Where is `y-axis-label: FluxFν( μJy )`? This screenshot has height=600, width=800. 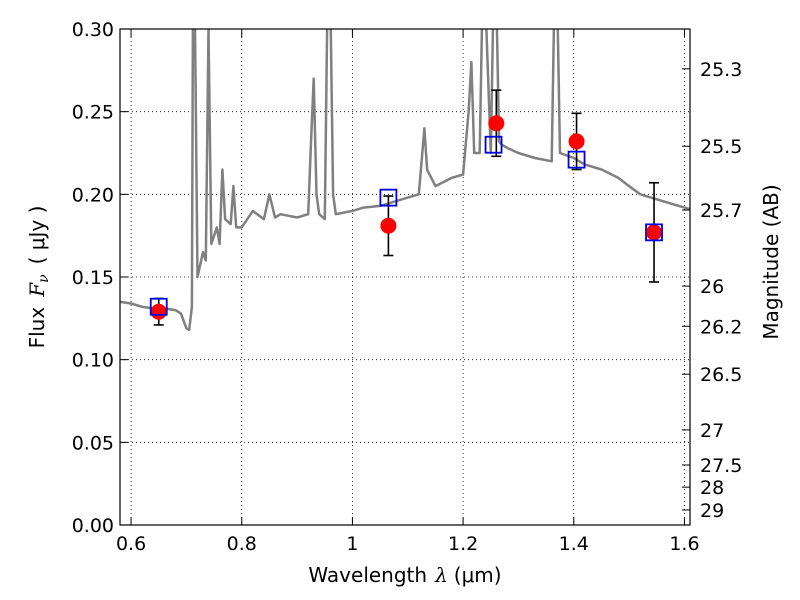
y-axis-label: FluxFν( μJy ) is located at coordinates (38, 277).